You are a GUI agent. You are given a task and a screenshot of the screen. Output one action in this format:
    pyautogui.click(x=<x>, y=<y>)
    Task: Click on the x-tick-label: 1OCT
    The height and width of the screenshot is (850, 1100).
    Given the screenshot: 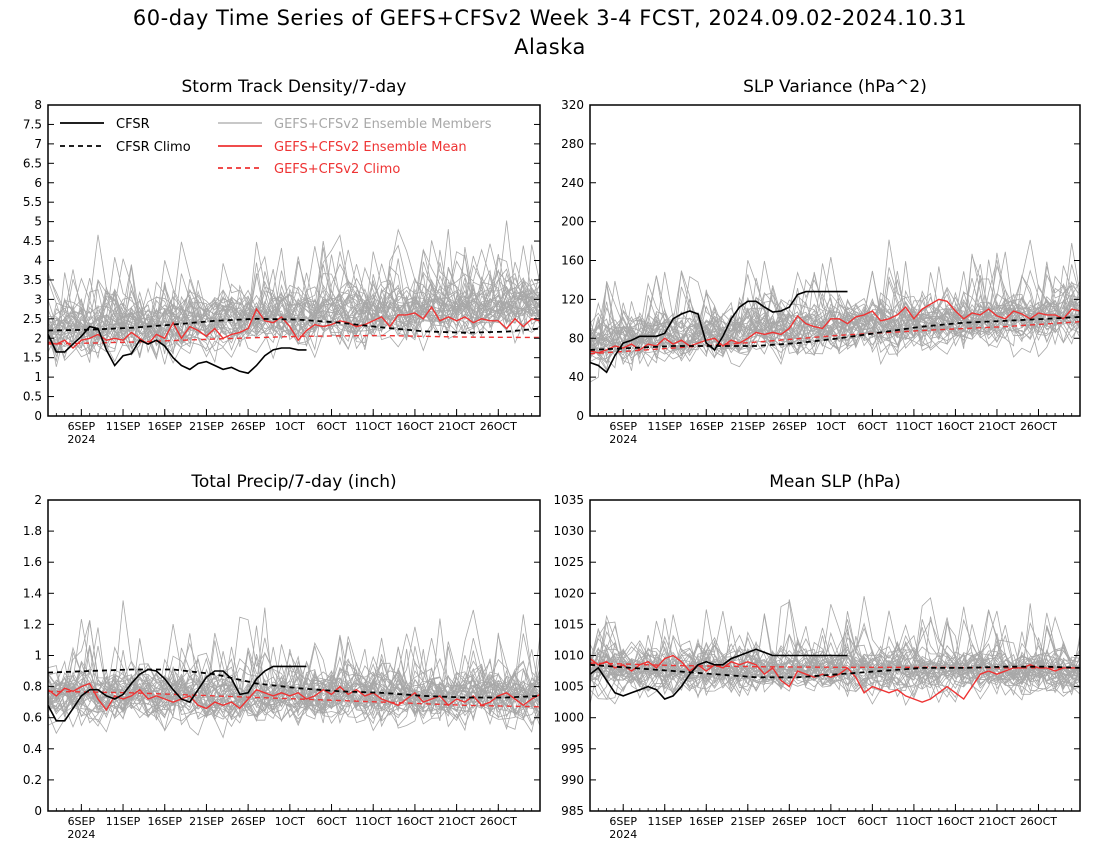 What is the action you would take?
    pyautogui.click(x=290, y=821)
    